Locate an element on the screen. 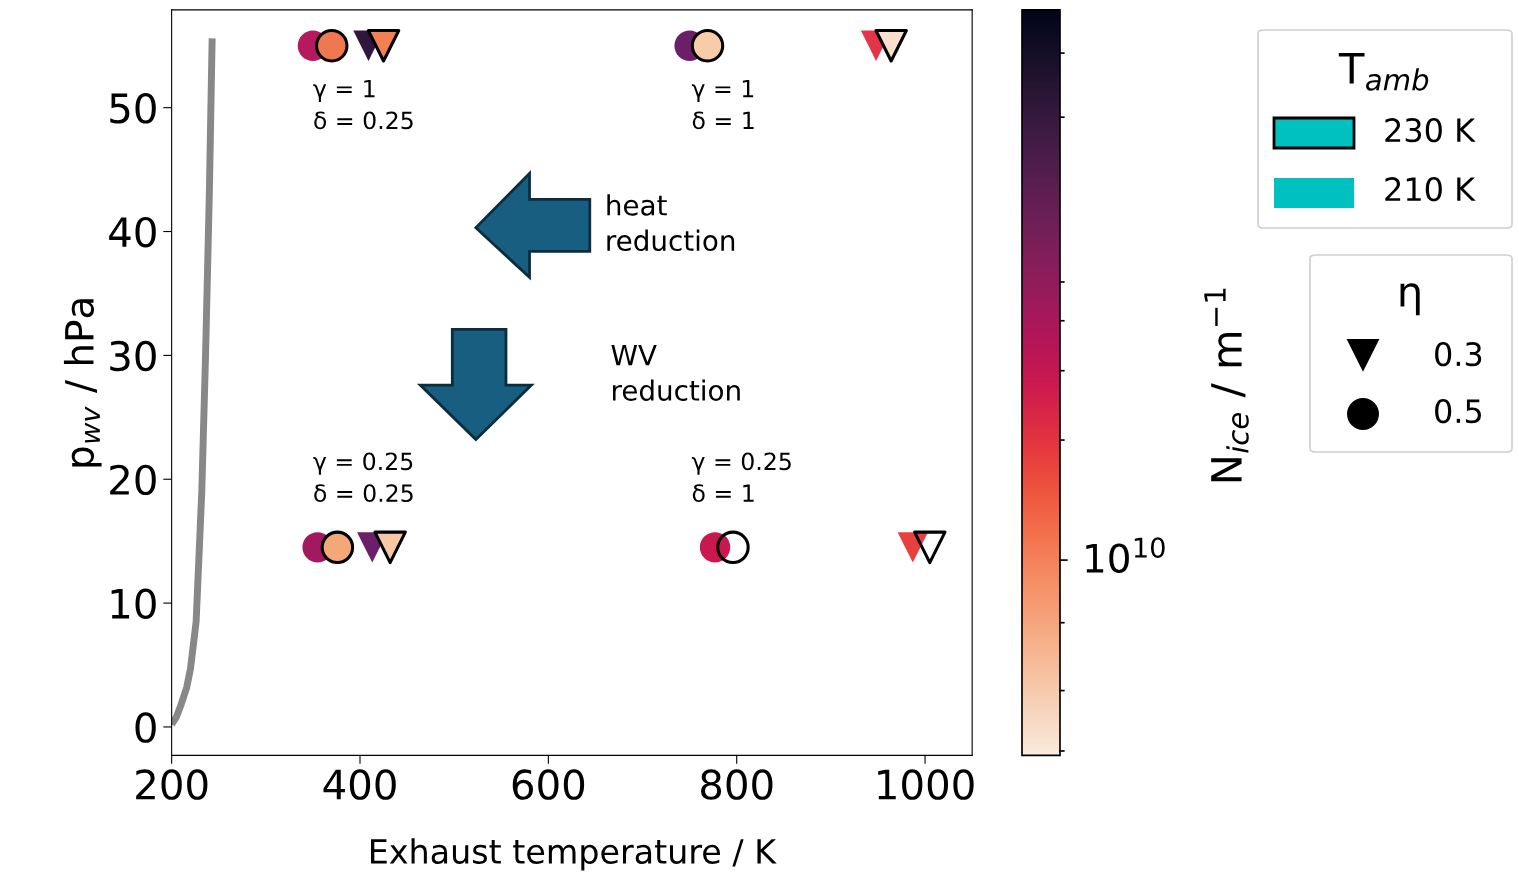  annotation: heat reduction is located at coordinates (671, 223).